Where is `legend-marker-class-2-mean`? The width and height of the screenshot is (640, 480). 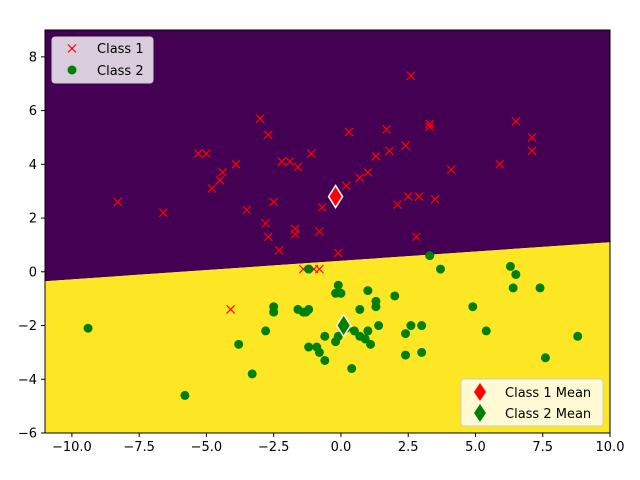
legend-marker-class-2-mean is located at coordinates (480, 413).